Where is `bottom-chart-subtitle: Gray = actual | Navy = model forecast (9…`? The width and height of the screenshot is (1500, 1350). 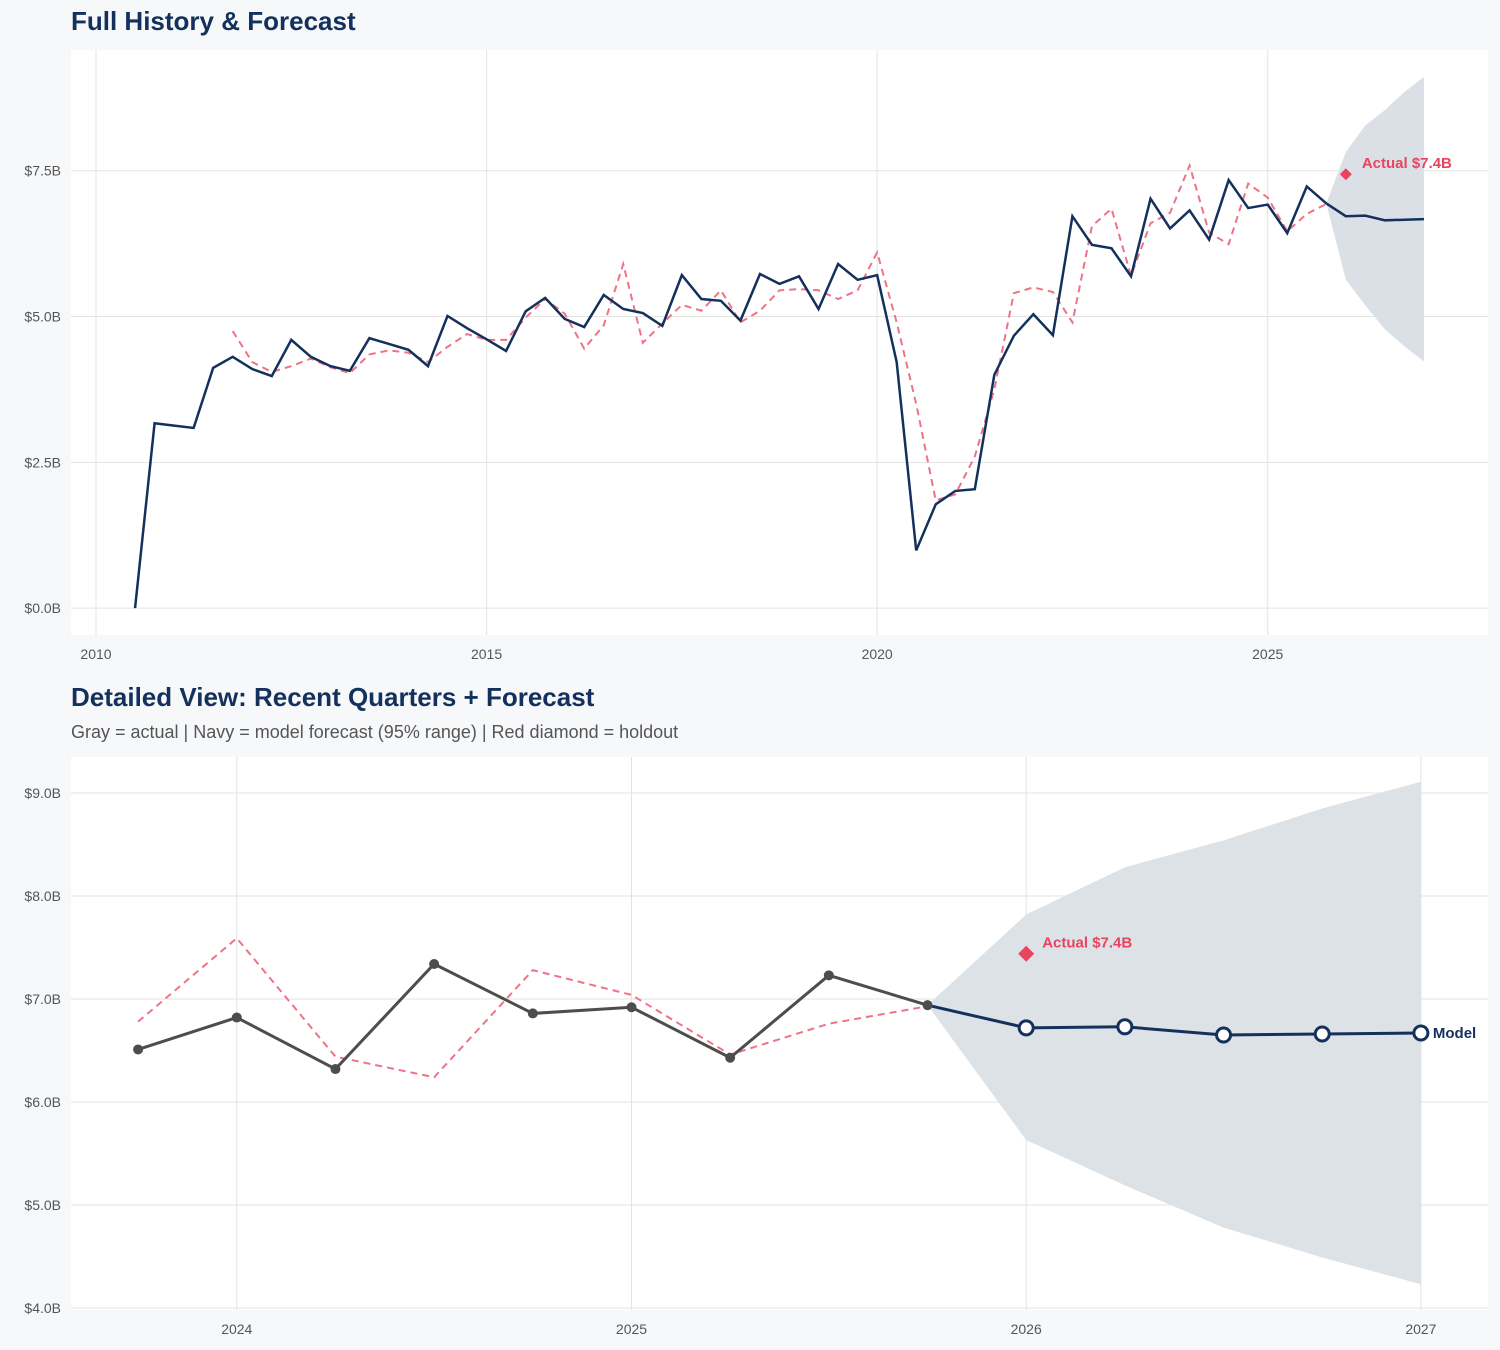 bottom-chart-subtitle: Gray = actual | Navy = model forecast (9… is located at coordinates (375, 732).